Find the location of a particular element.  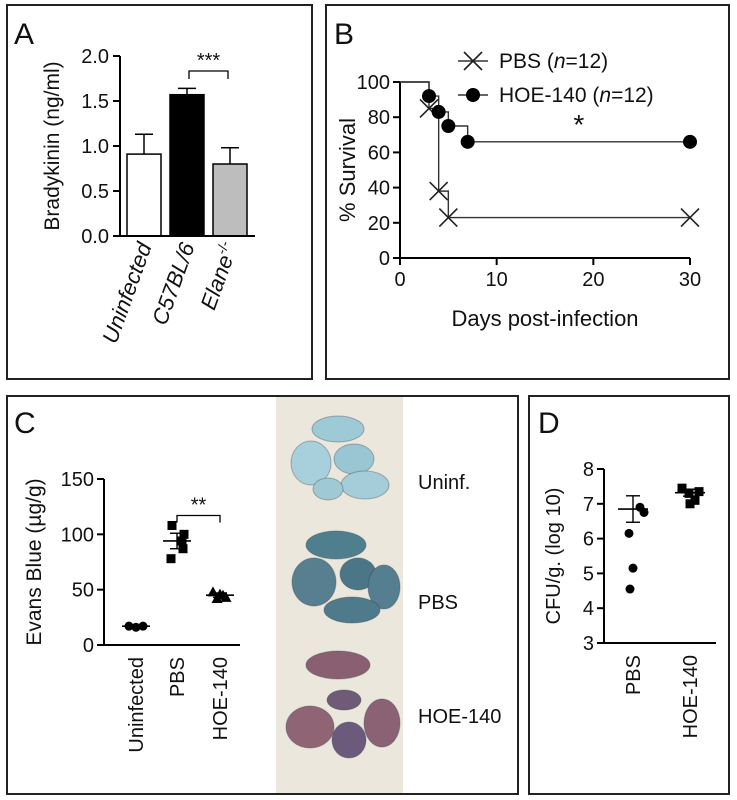

panel-label-a: A is located at coordinates (24, 34).